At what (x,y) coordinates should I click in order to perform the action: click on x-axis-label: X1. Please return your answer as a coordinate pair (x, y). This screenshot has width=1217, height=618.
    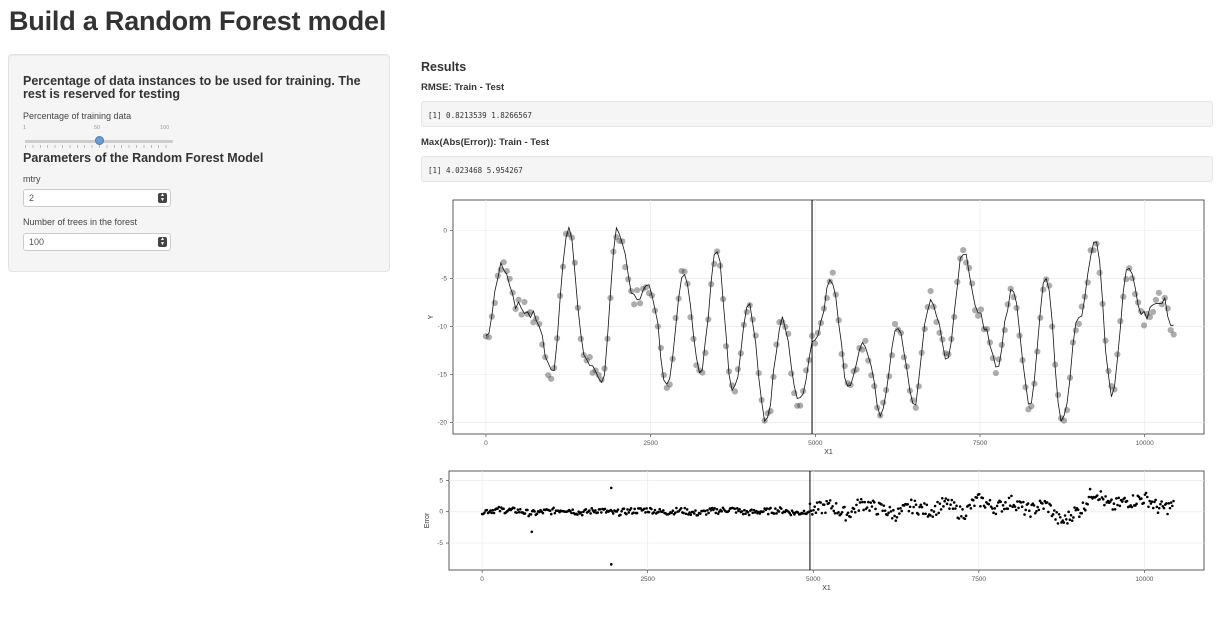
    Looking at the image, I should click on (828, 452).